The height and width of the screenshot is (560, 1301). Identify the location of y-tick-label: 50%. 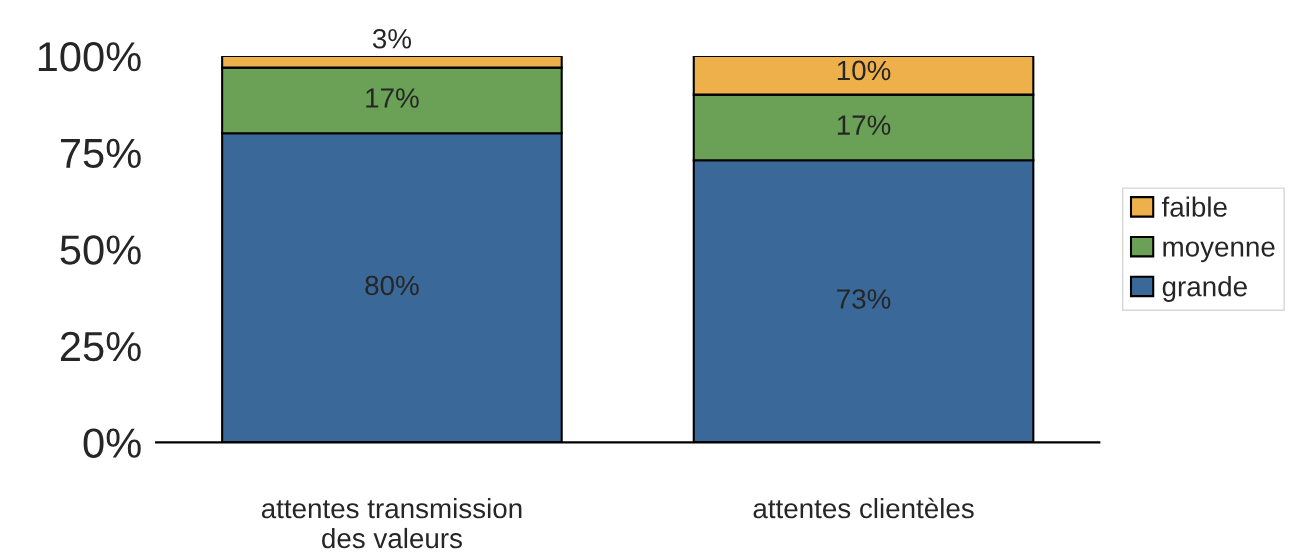
(100, 250).